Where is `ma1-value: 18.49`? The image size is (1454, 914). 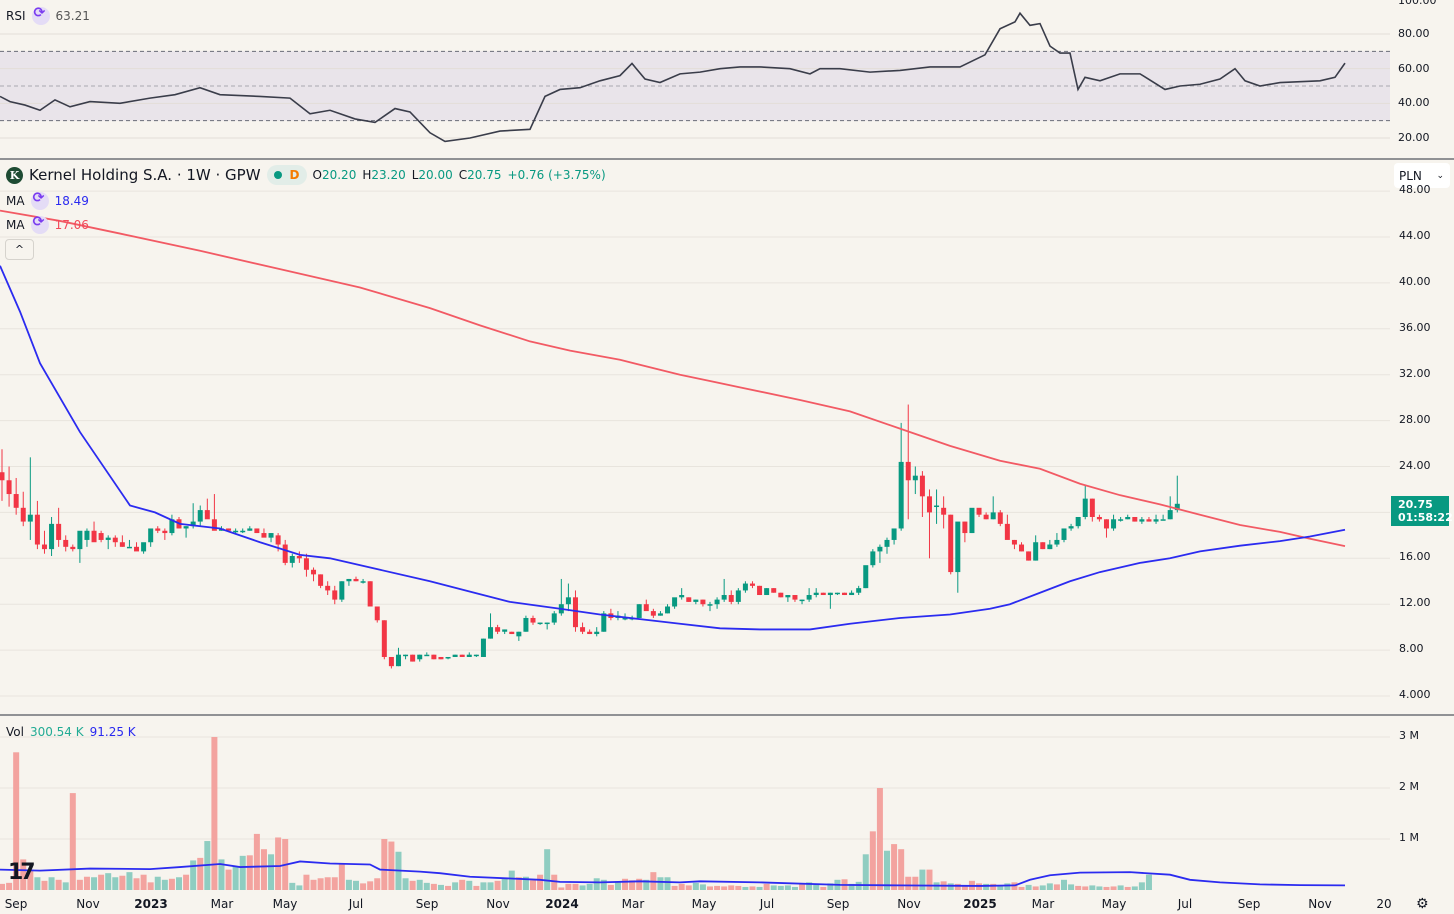 ma1-value: 18.49 is located at coordinates (71, 201).